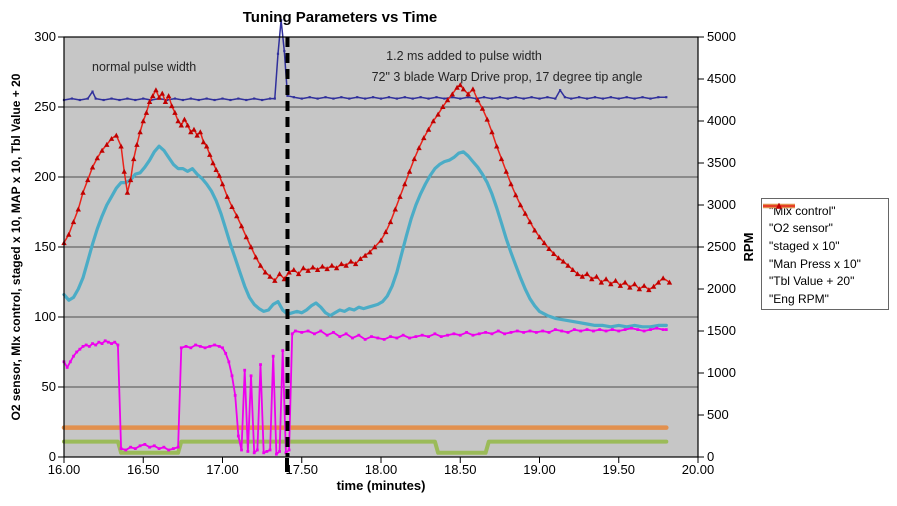 The width and height of the screenshot is (897, 506). I want to click on x-axis-tick-label: 19.00, so click(539, 469).